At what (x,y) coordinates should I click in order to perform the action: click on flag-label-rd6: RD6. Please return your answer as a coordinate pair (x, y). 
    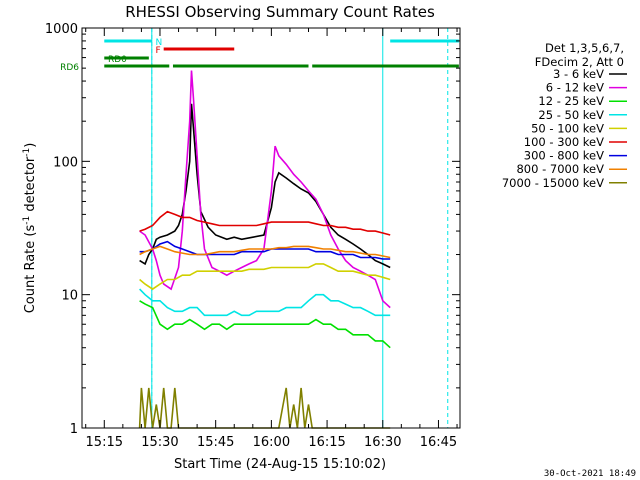
    Looking at the image, I should click on (69, 68).